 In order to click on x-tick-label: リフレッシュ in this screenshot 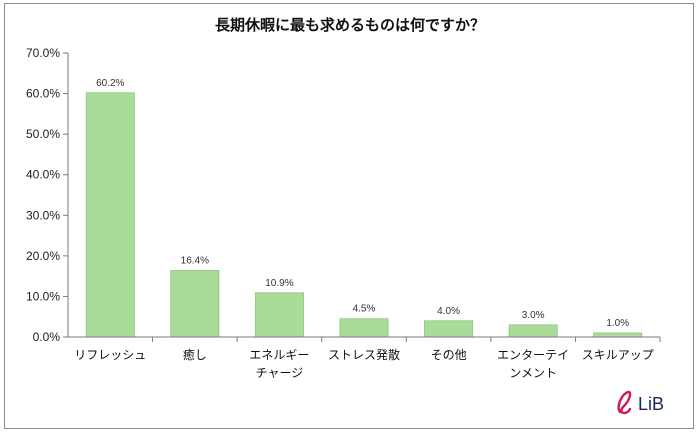, I will do `click(110, 355)`.